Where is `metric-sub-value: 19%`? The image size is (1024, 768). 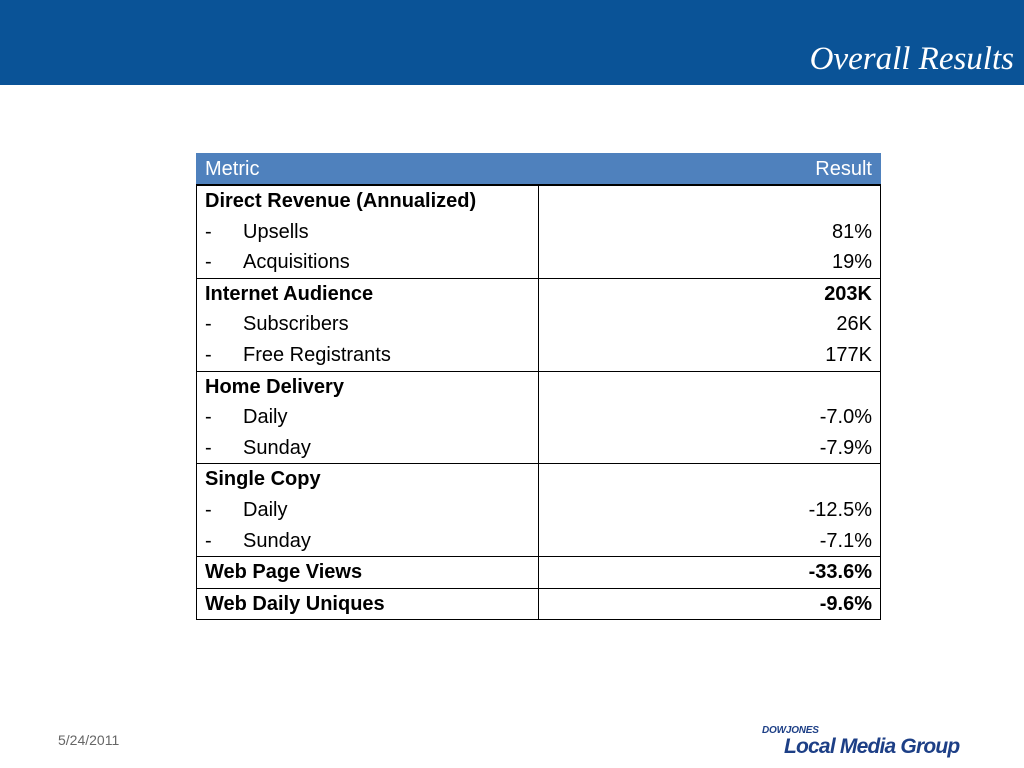
metric-sub-value: 19% is located at coordinates (851, 262).